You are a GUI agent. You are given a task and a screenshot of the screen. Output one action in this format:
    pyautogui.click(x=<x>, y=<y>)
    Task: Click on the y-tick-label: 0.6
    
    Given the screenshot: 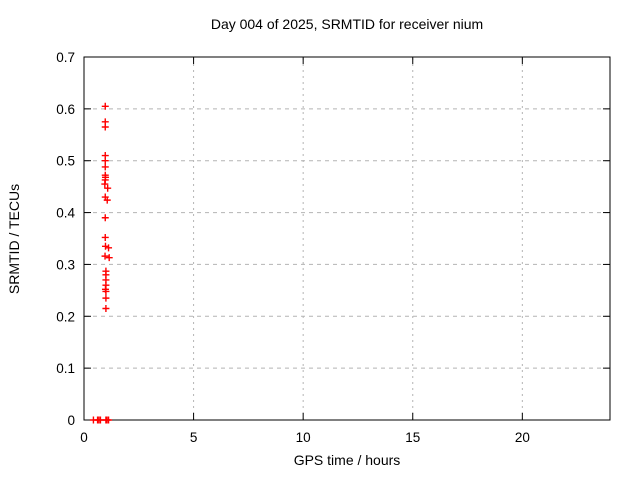 What is the action you would take?
    pyautogui.click(x=65, y=109)
    